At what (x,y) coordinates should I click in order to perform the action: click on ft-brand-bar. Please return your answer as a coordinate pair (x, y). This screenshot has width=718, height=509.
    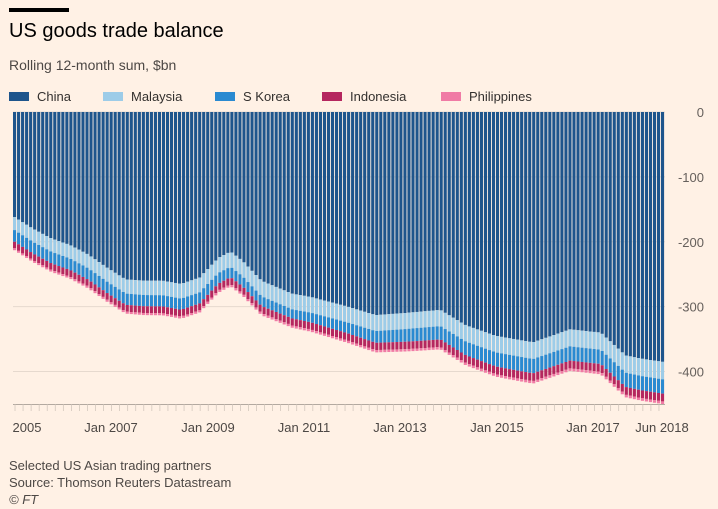
    Looking at the image, I should click on (39, 10).